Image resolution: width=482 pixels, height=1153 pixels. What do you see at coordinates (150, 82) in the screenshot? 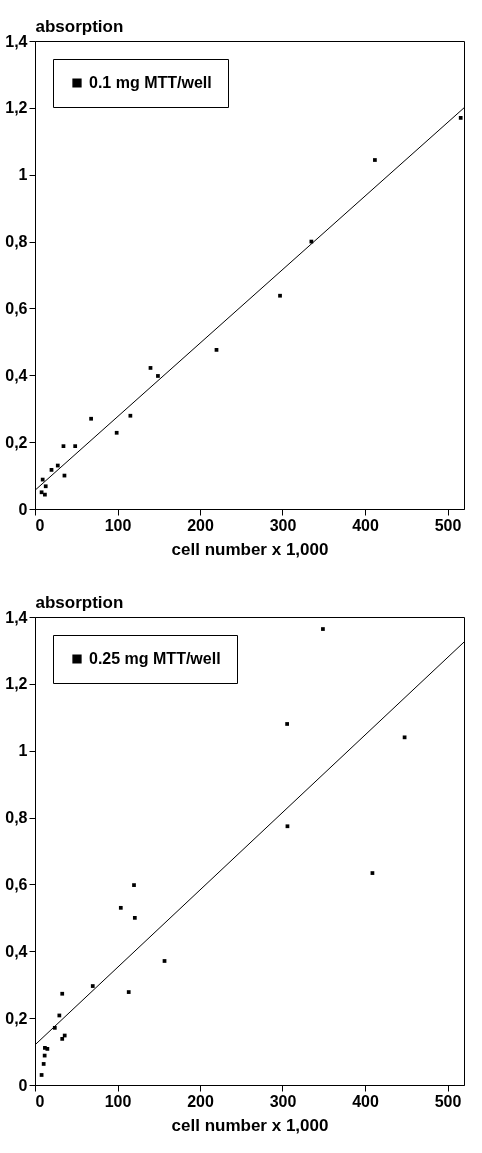
I see `legend-label: 0.1 mg MTT/well` at bounding box center [150, 82].